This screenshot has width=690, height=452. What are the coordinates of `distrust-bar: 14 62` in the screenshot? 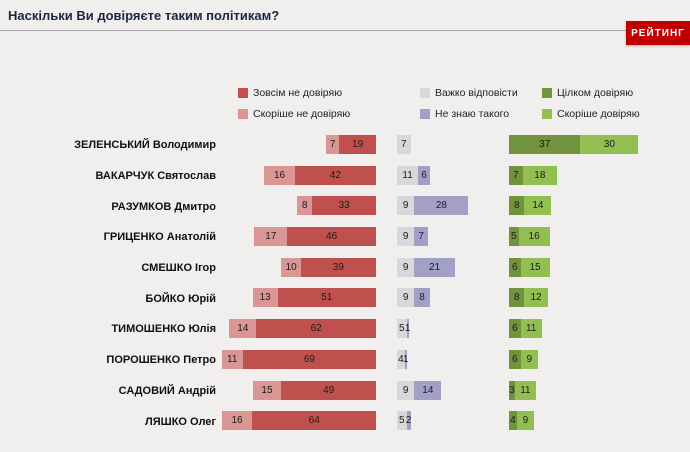 It's located at (298, 329).